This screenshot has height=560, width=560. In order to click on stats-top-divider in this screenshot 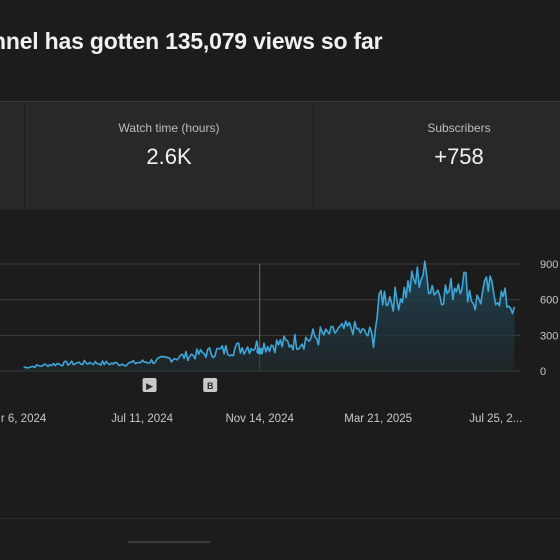, I will do `click(280, 101)`.